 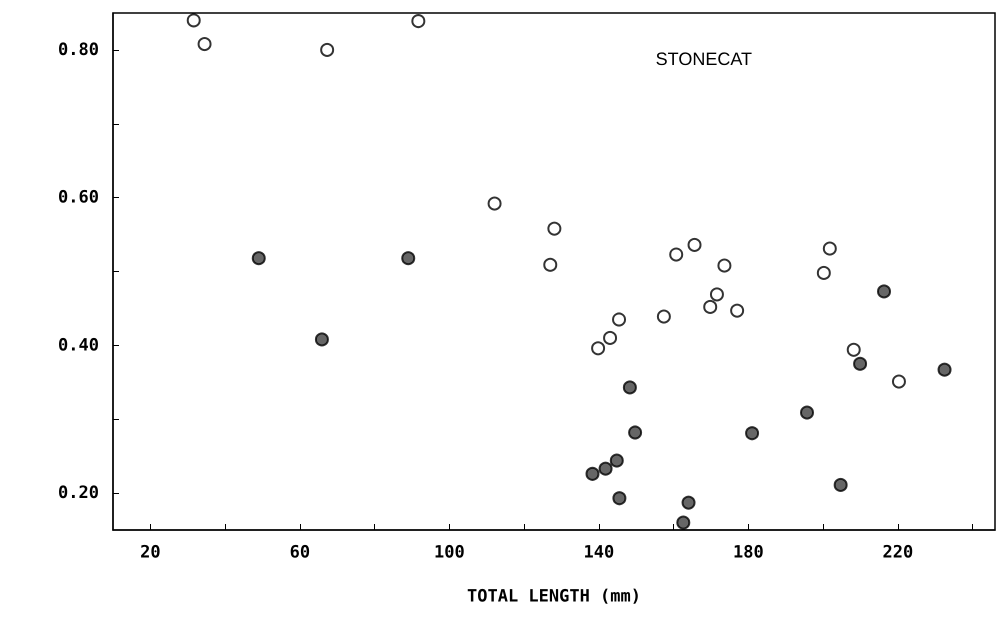 I want to click on y-tick-label: 0.60, so click(x=78, y=198).